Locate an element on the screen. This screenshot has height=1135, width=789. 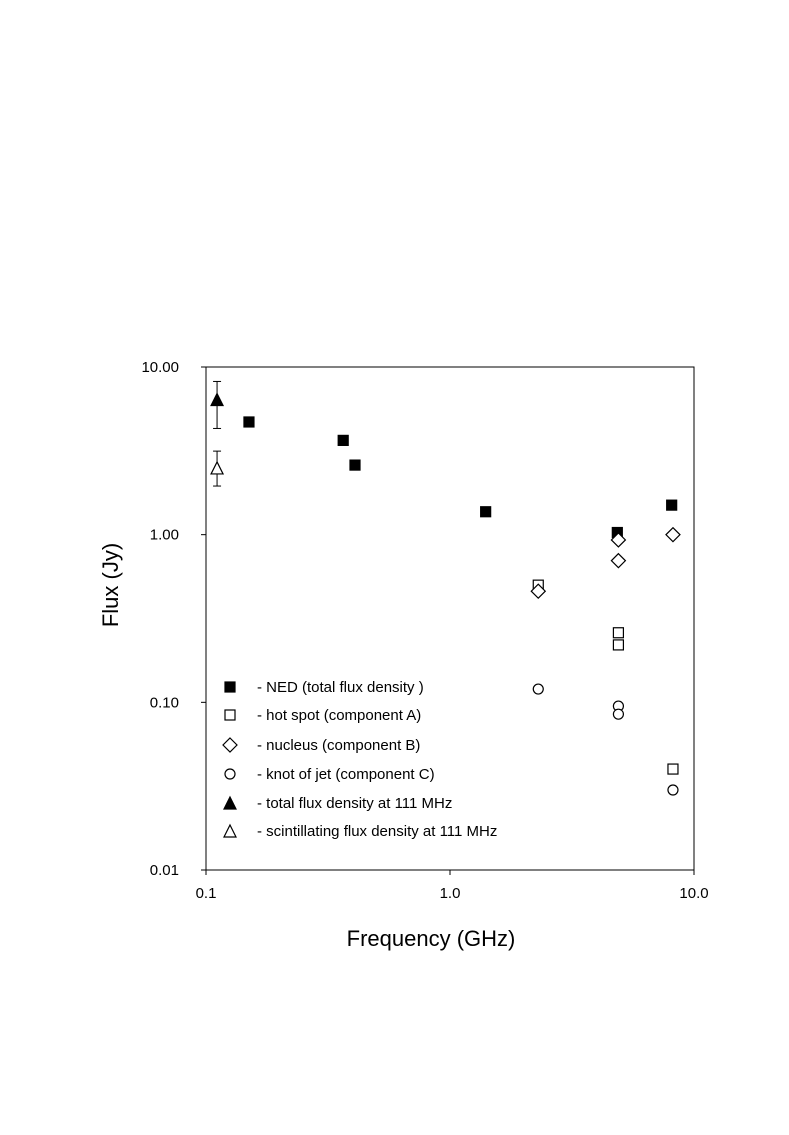
x-tick-label: 1.0 is located at coordinates (450, 893).